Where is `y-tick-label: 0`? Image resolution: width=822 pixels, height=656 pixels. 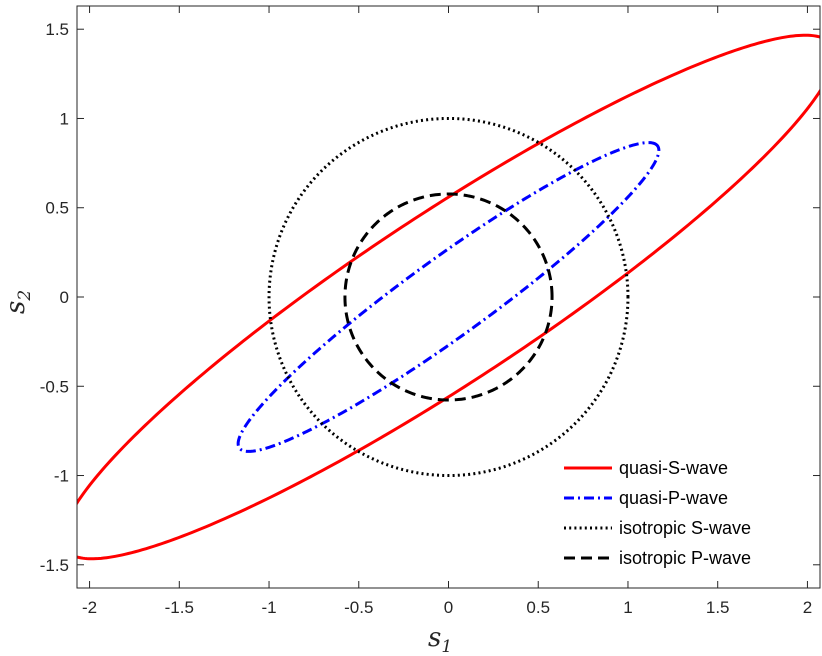 y-tick-label: 0 is located at coordinates (64, 297).